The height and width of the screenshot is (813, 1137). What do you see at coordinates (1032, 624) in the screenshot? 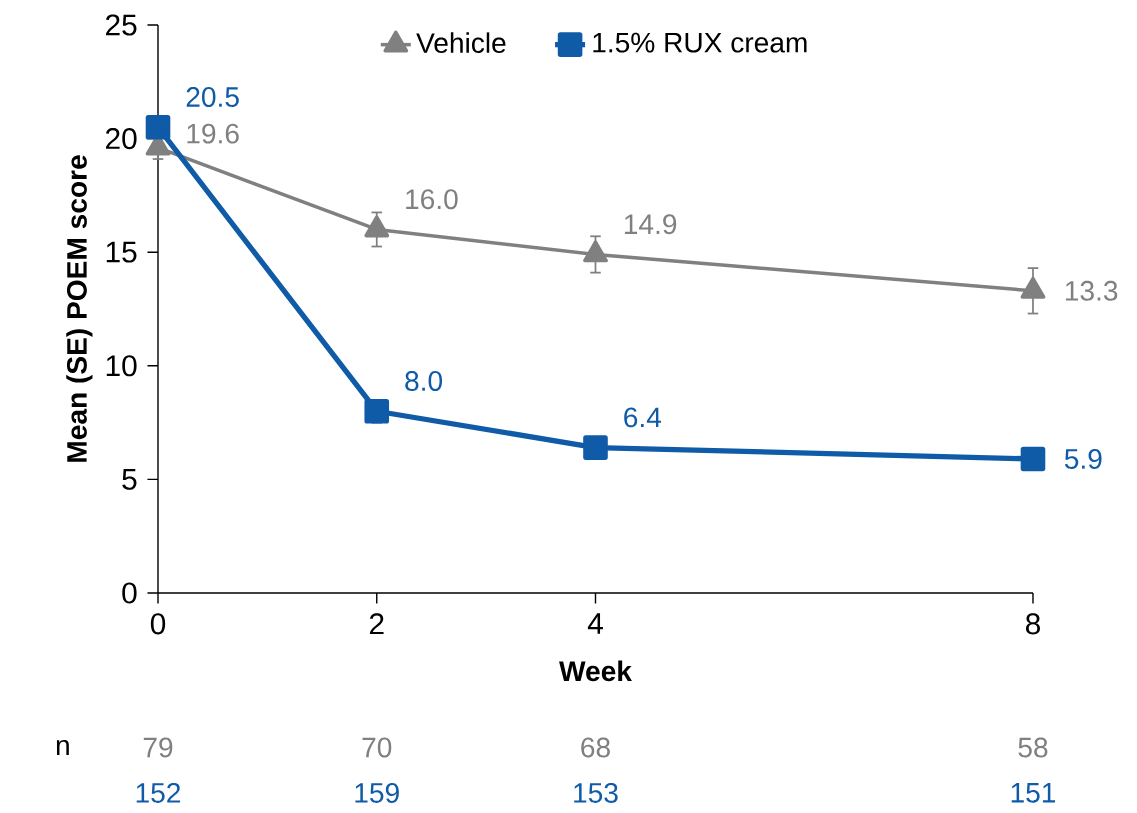
I see `x-tick-label: 8` at bounding box center [1032, 624].